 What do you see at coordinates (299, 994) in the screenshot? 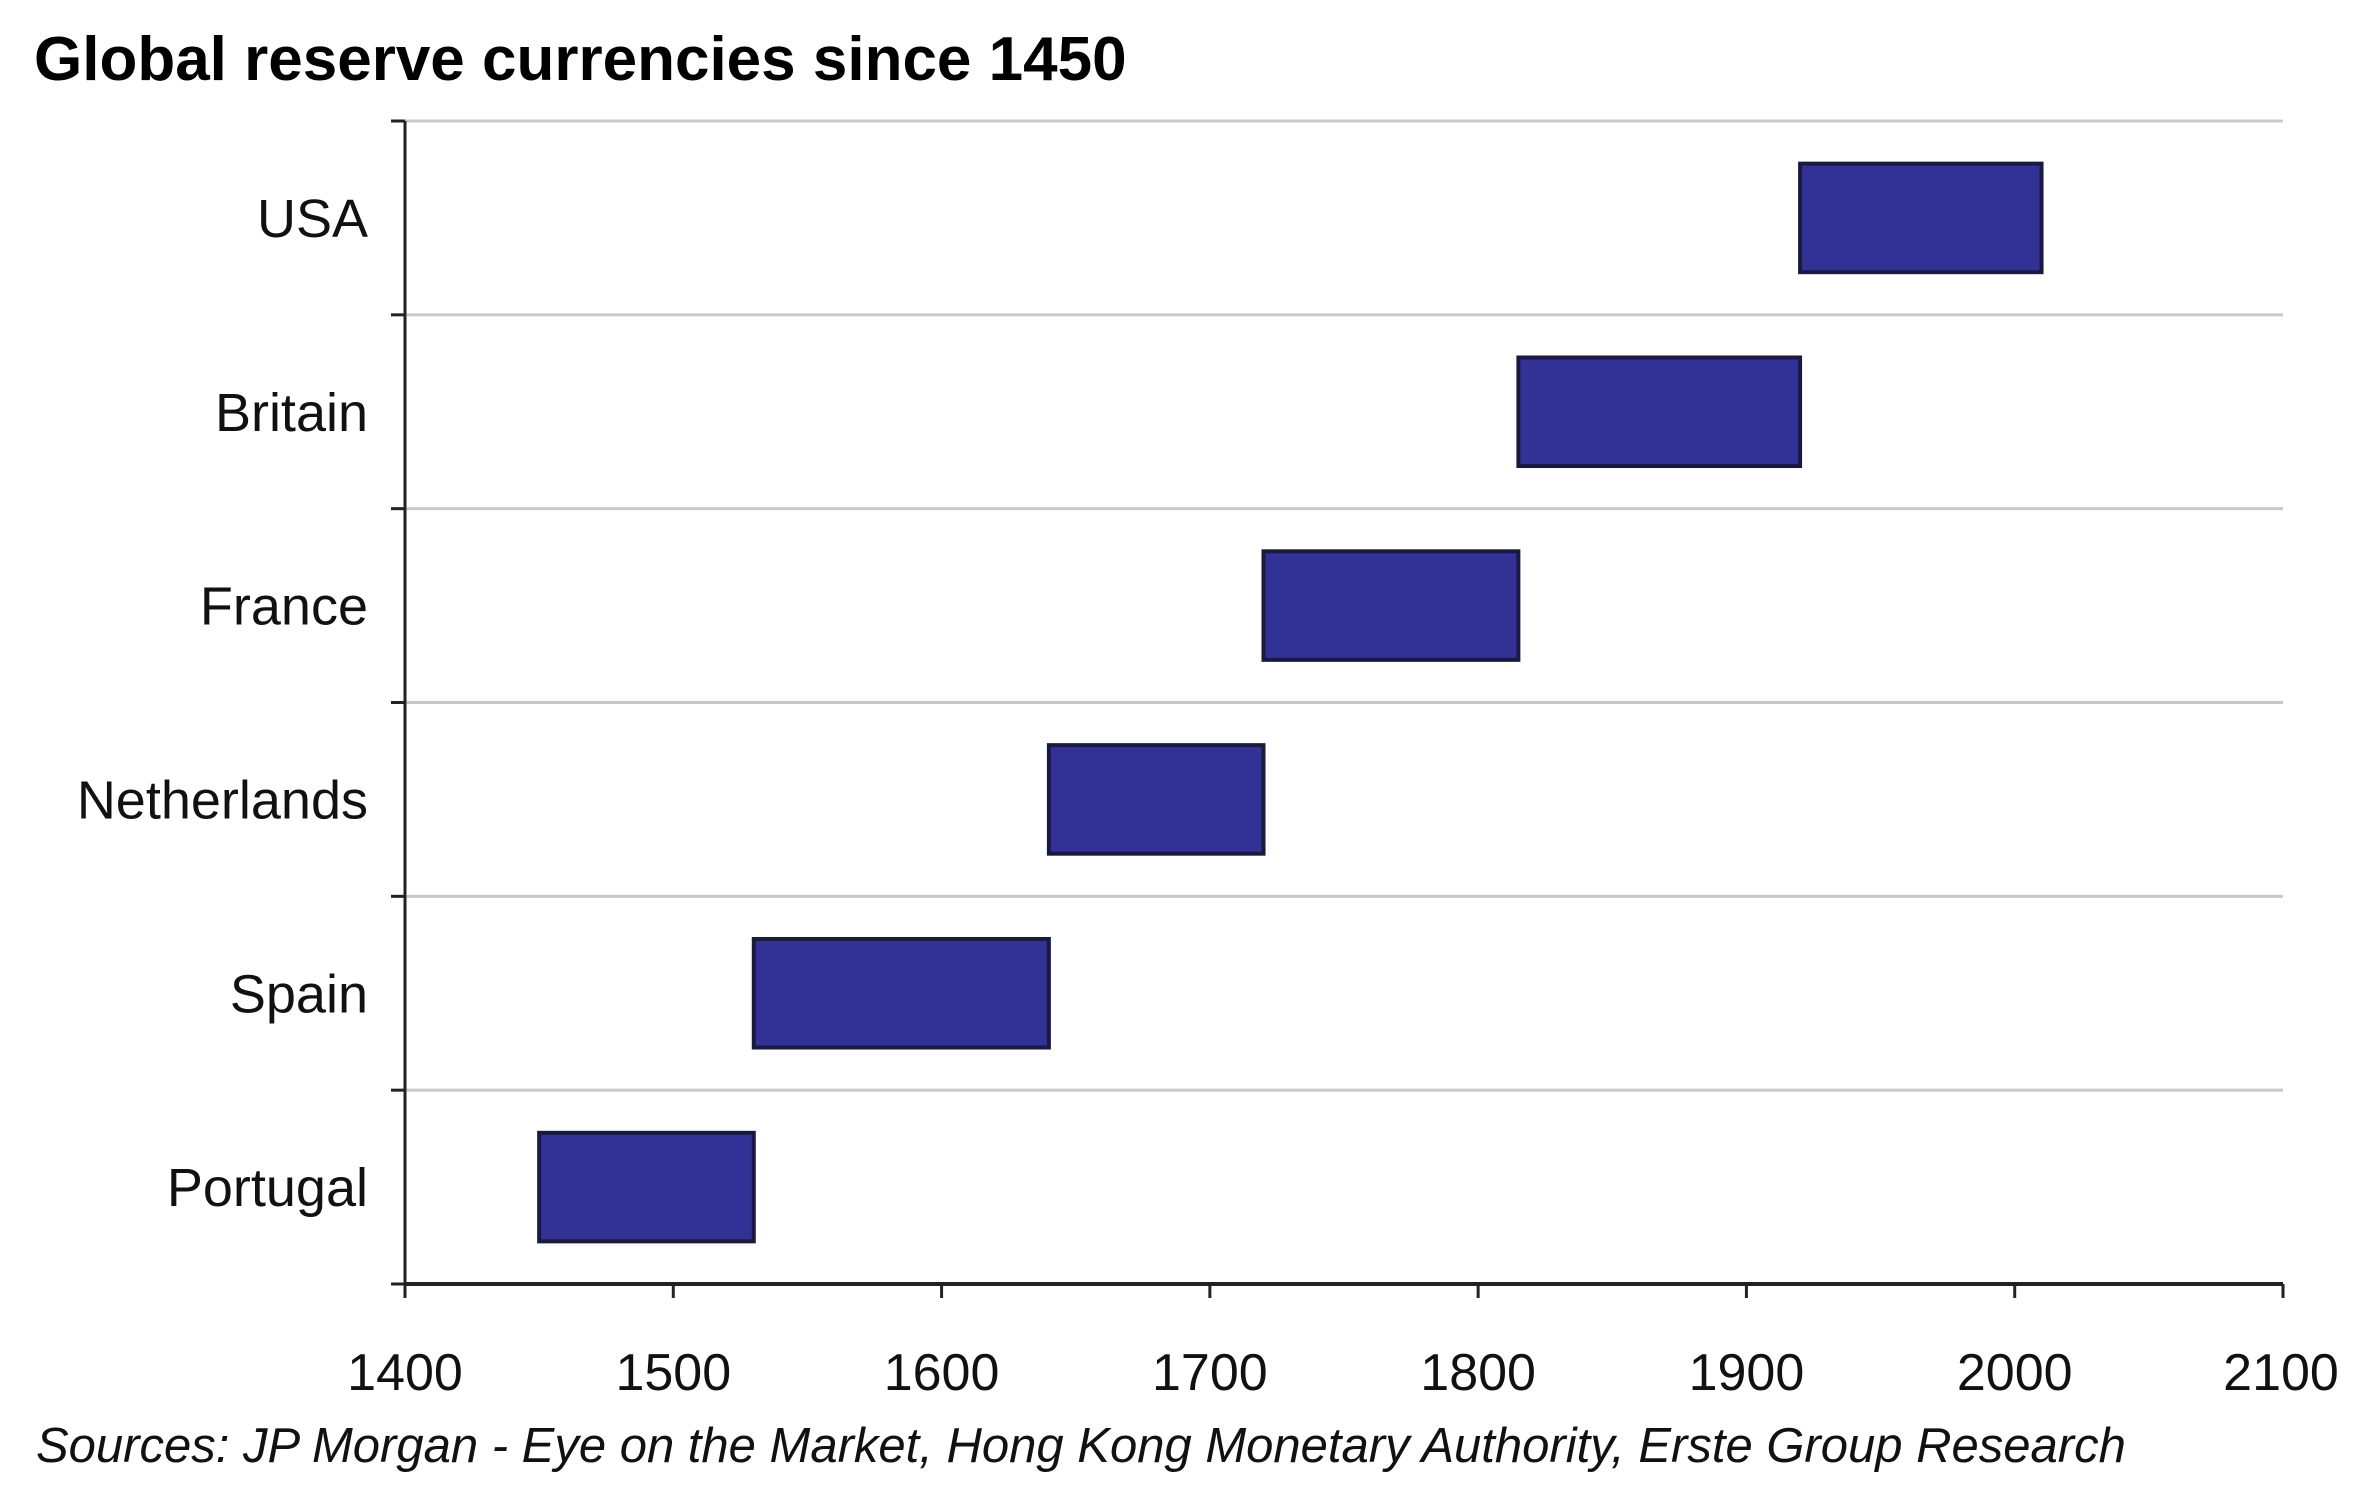
I see `category-label: Spain` at bounding box center [299, 994].